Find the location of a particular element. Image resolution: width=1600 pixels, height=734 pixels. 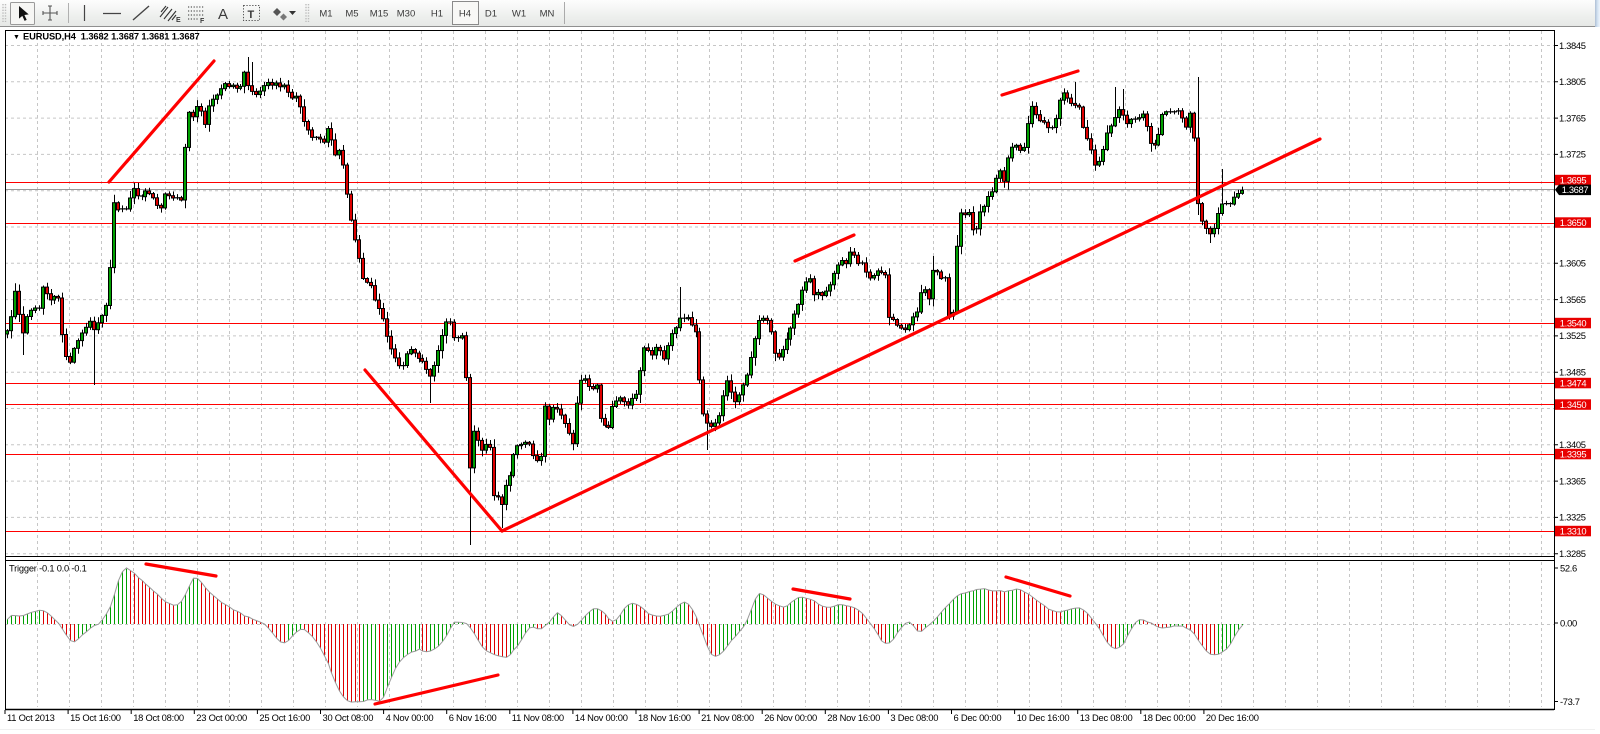

svg-text: H4 is located at coordinates (465, 14).